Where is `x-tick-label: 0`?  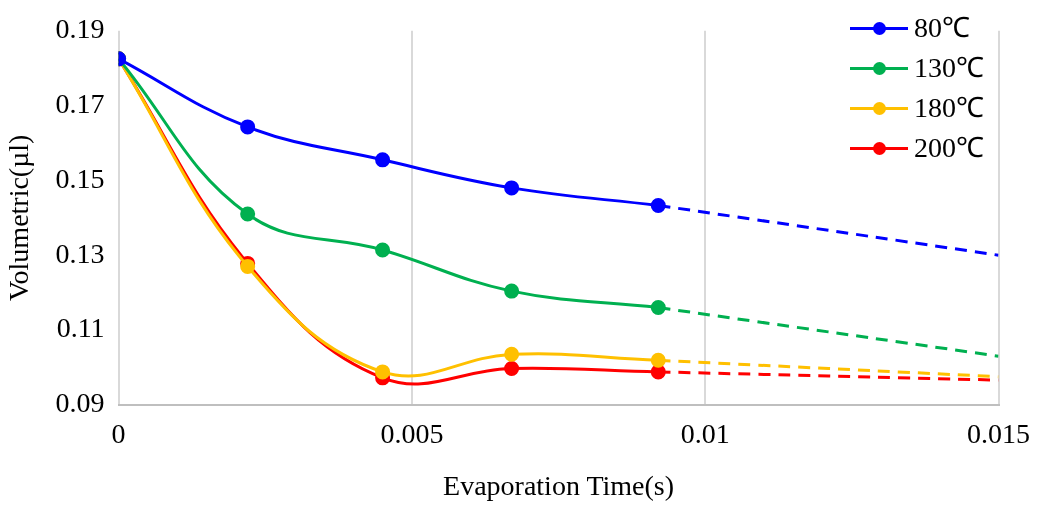
x-tick-label: 0 is located at coordinates (118, 433).